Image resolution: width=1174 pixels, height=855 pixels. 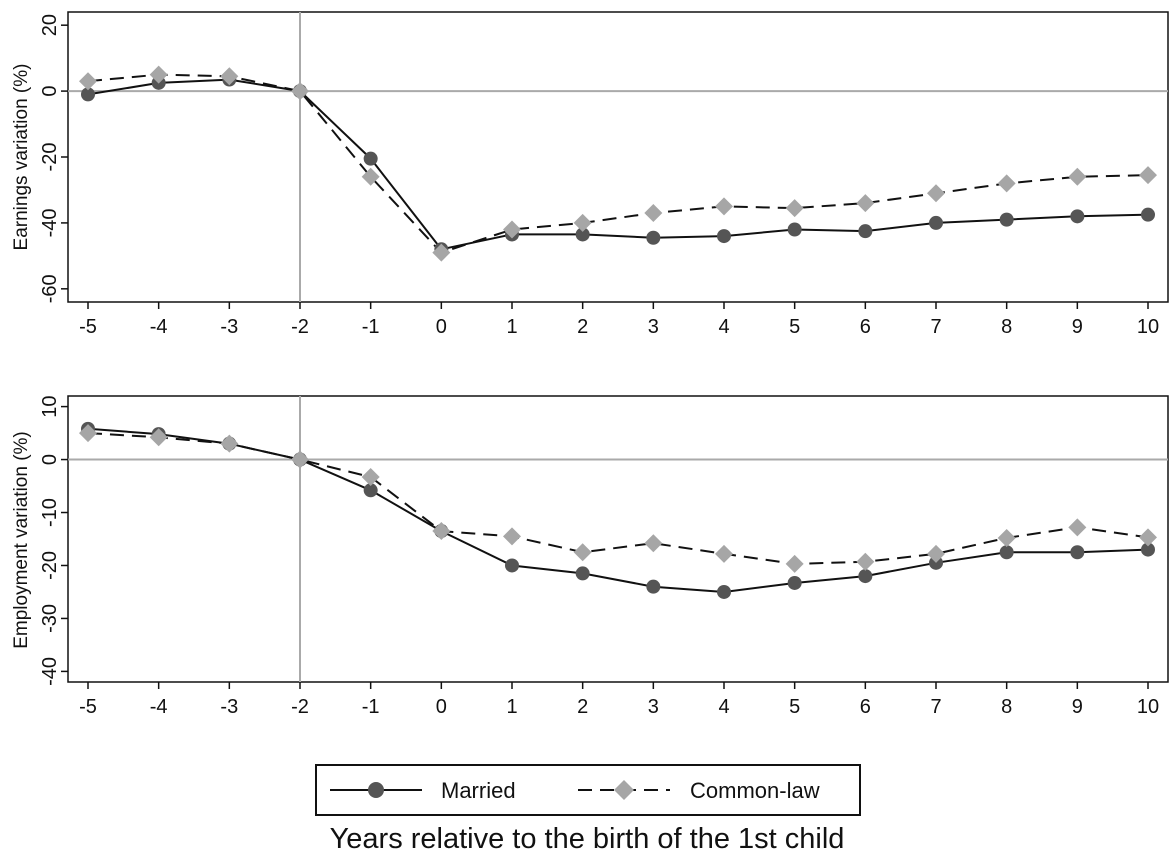 I want to click on earnings-y-tick-label: 20, so click(x=50, y=25).